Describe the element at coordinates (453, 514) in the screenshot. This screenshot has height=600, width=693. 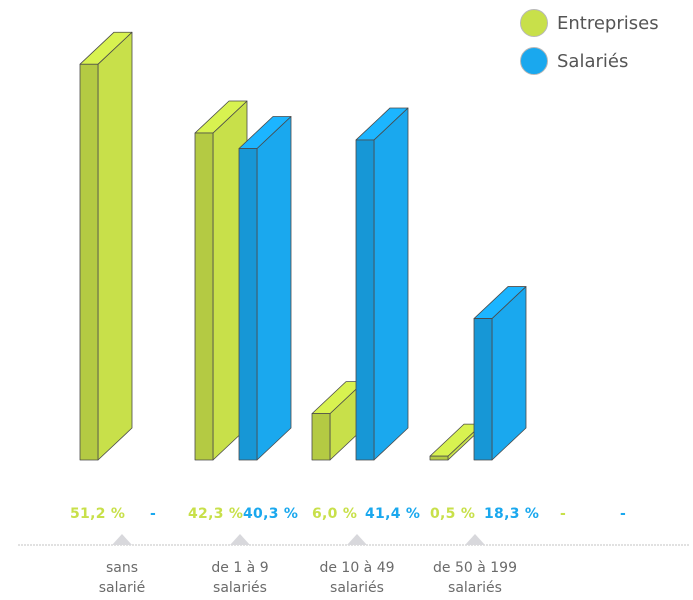
I see `value-label-entreprises-3: 0,5 %` at that location.